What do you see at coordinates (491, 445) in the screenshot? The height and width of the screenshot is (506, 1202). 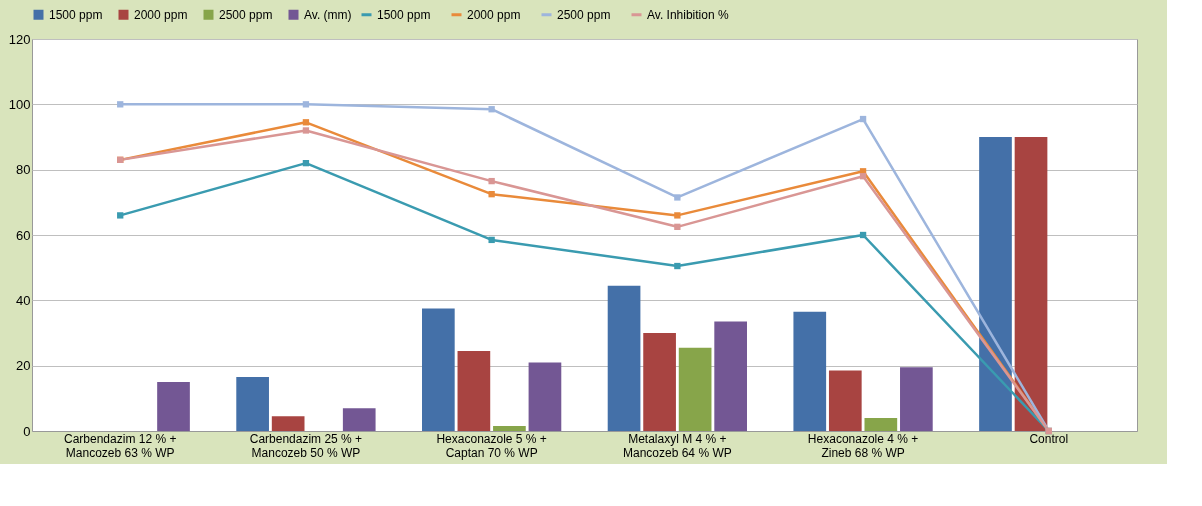 I see `x-tick-label: Hexaconazole 5 % + Captan 70 % WP` at bounding box center [491, 445].